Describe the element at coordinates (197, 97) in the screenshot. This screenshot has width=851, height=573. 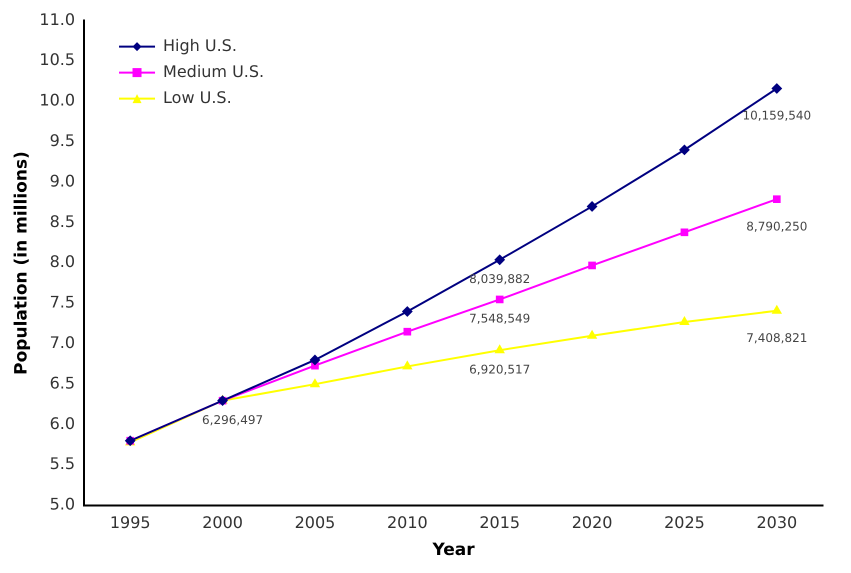
I see `legend-label: Low U.S.` at that location.